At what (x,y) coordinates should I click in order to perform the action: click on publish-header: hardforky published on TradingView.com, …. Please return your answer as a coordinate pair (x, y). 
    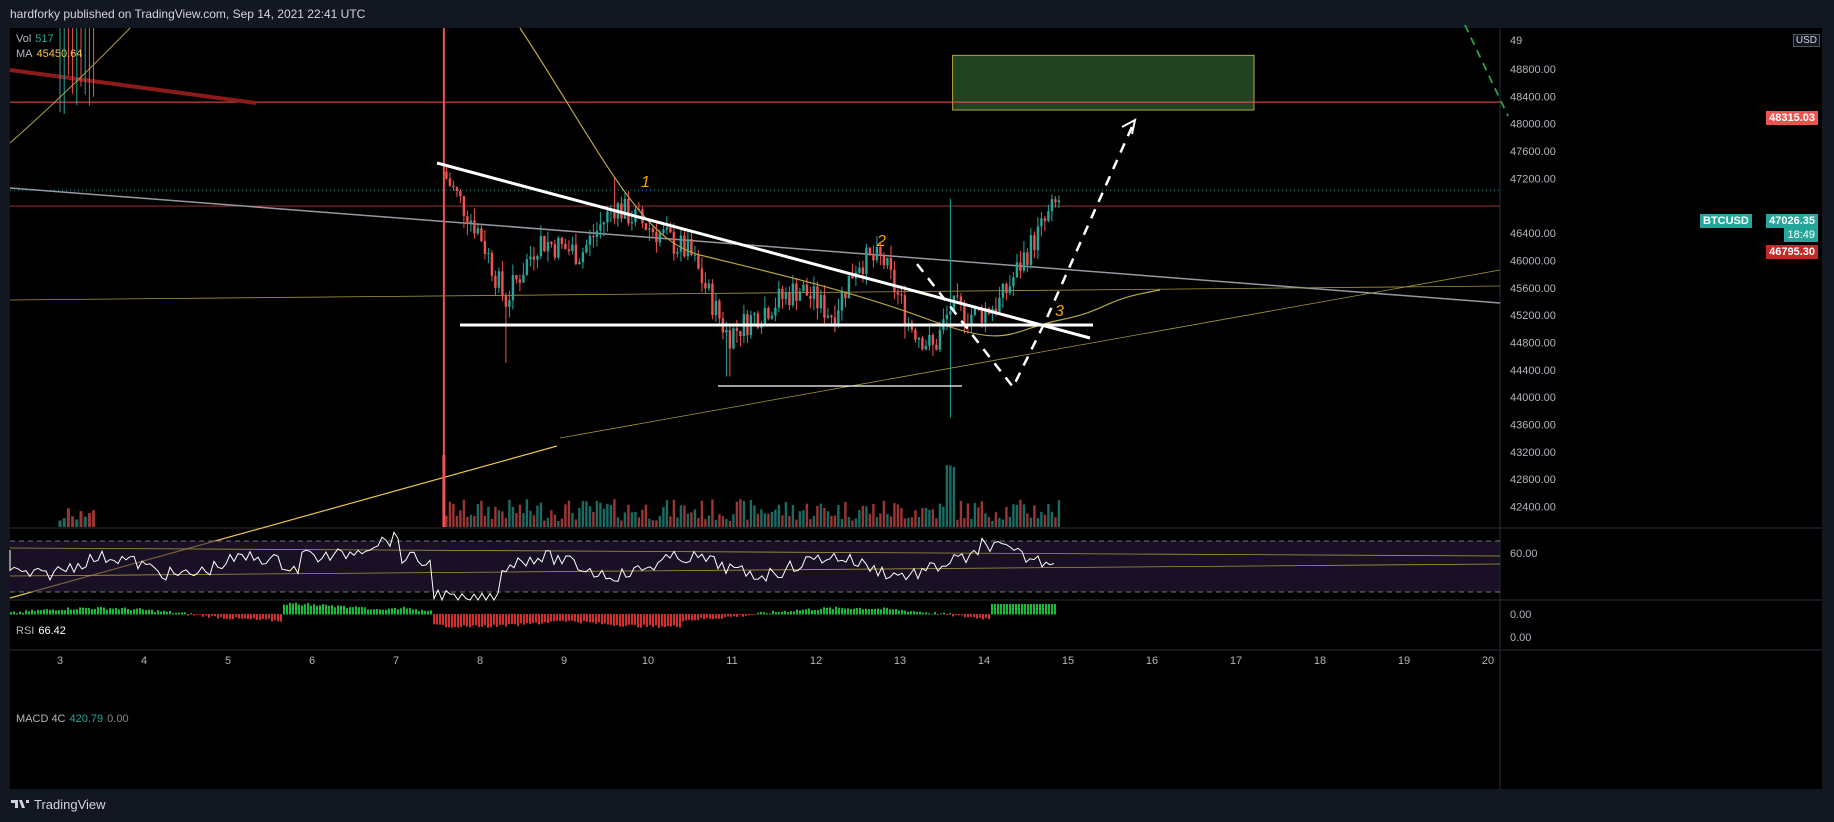
    Looking at the image, I should click on (917, 14).